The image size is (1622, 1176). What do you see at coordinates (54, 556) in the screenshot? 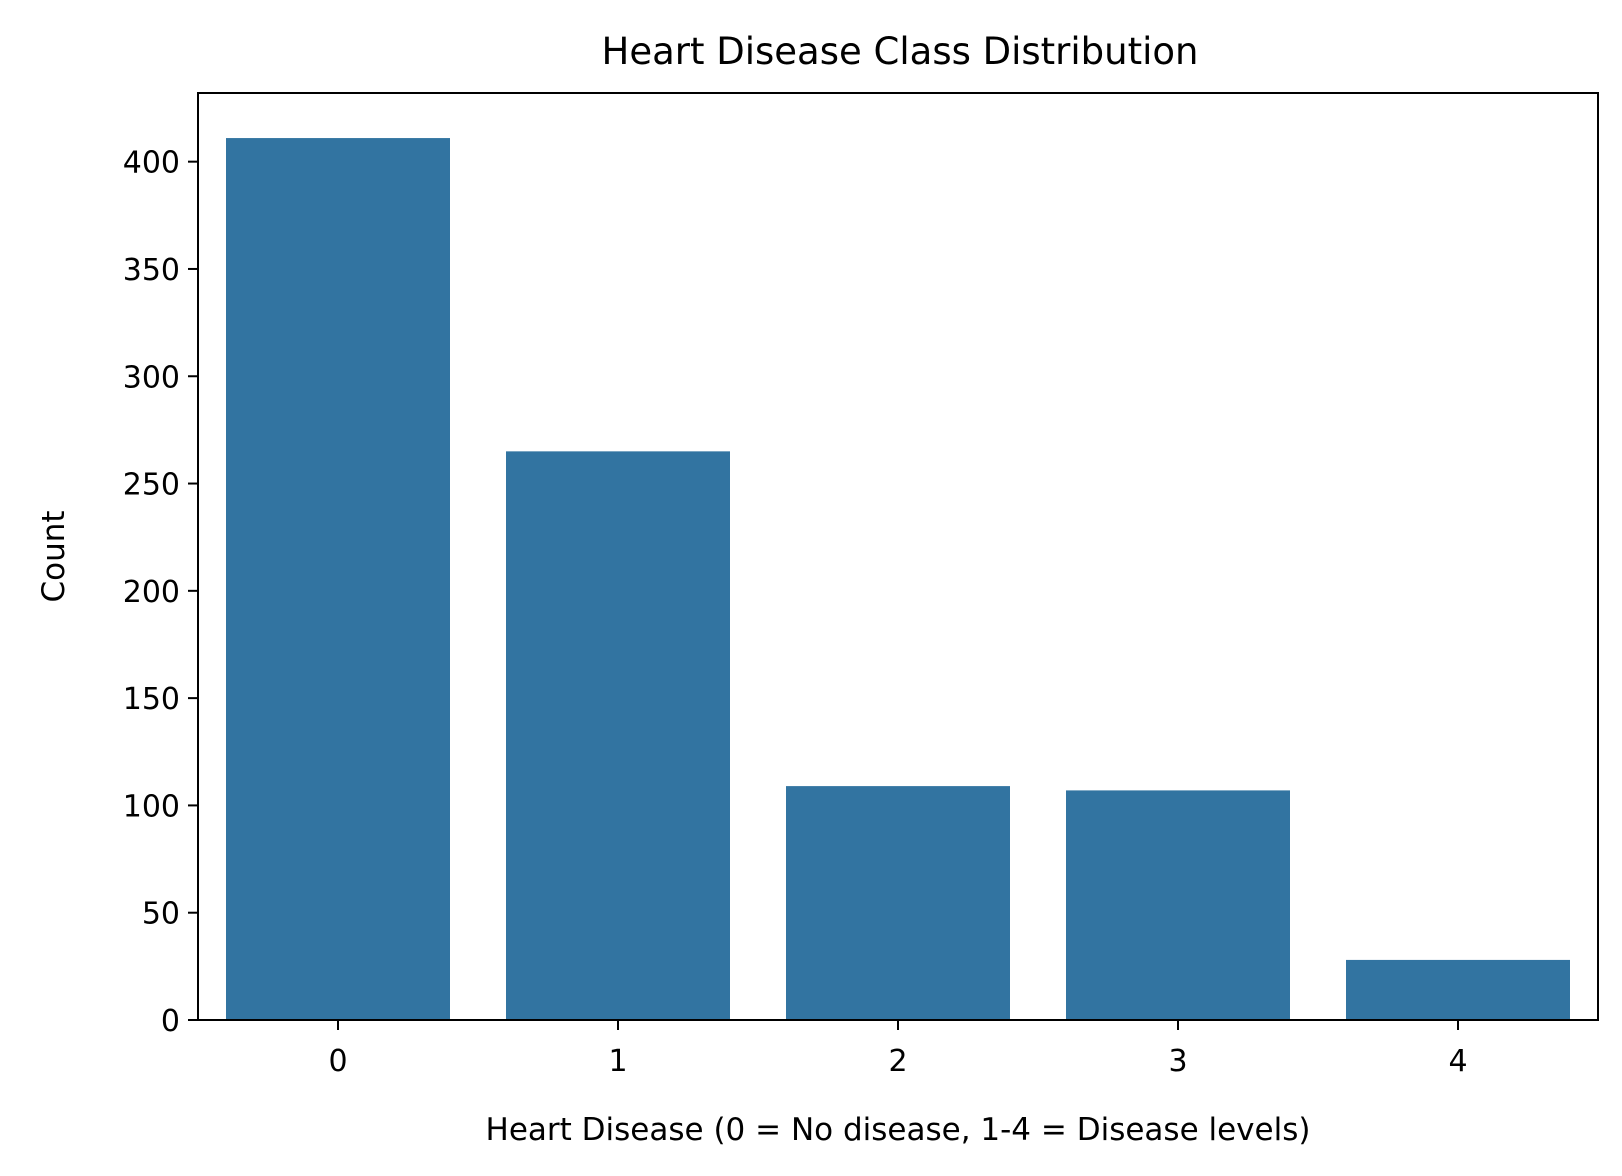
I see `y-axis-label: Count` at bounding box center [54, 556].